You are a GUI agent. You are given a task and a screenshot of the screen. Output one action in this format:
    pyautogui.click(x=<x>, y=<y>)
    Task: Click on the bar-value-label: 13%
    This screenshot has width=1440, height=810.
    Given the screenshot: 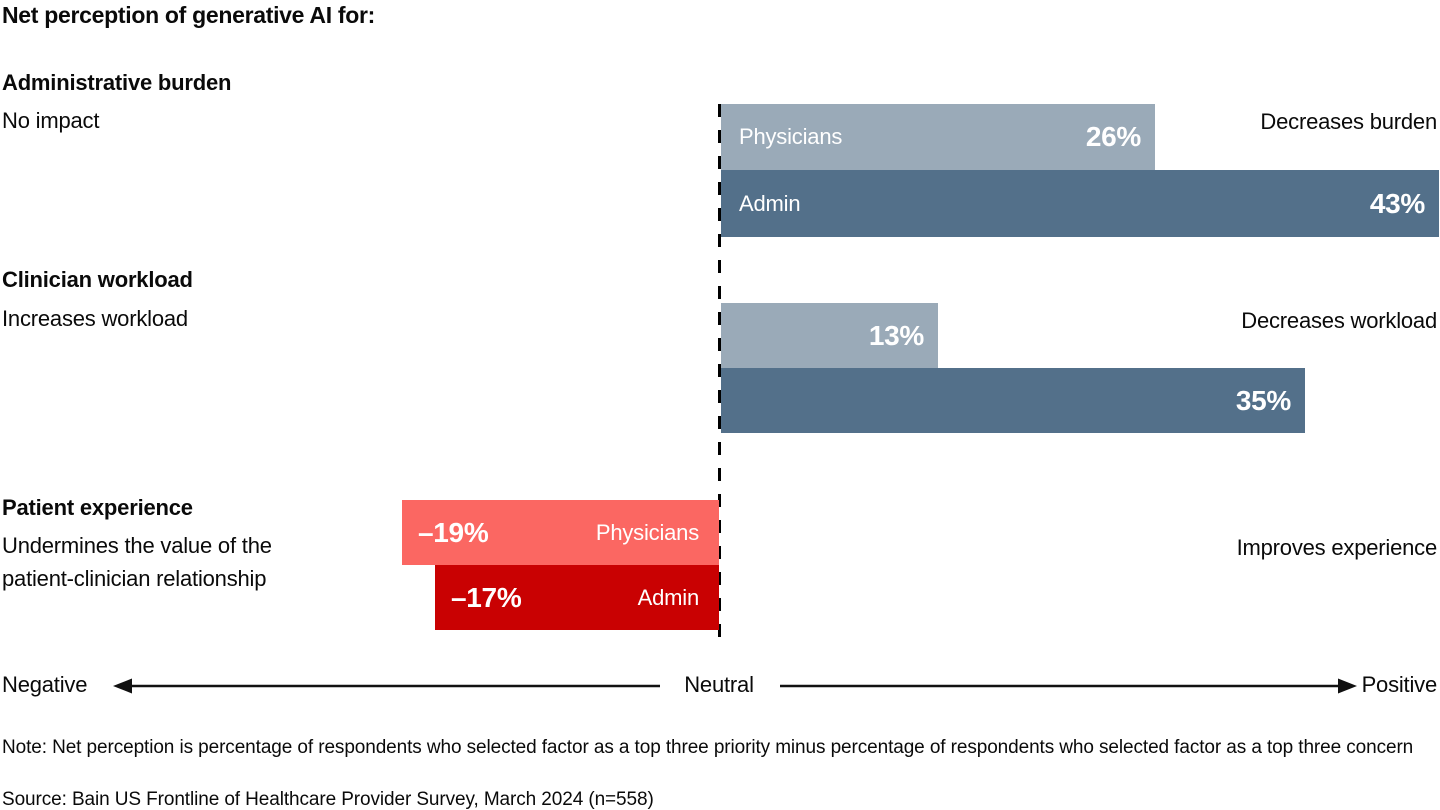 What is the action you would take?
    pyautogui.click(x=896, y=335)
    